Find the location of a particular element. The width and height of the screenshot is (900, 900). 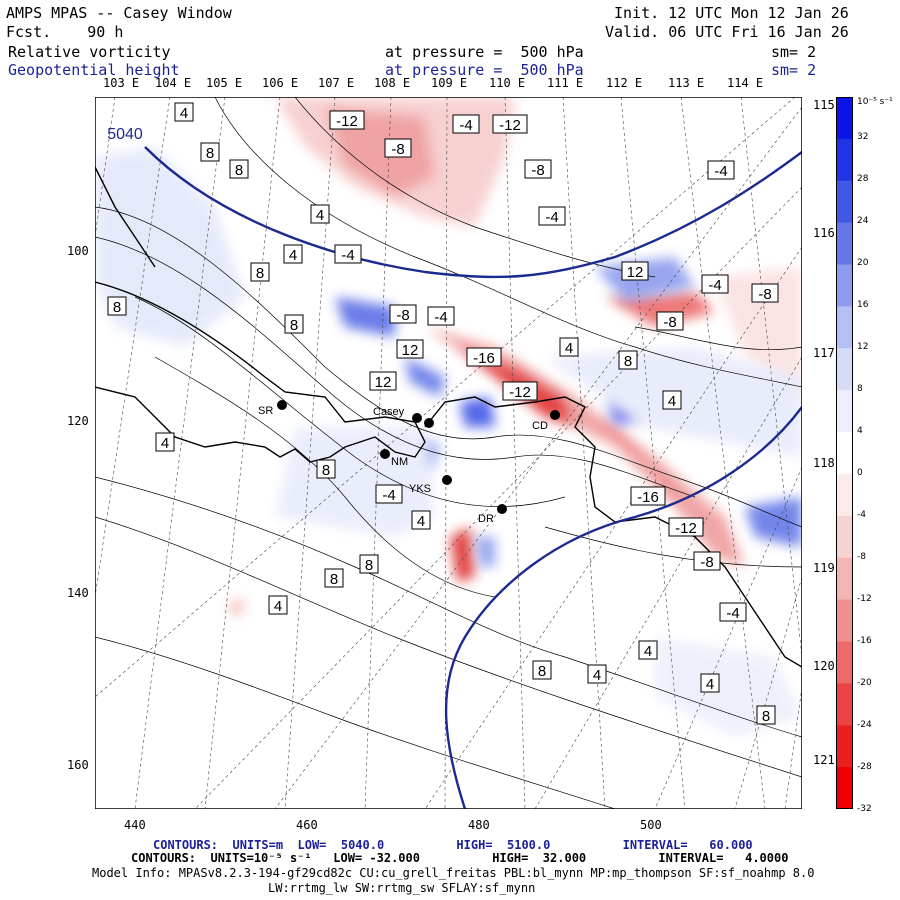

colorbar-label: 8 is located at coordinates (860, 389).